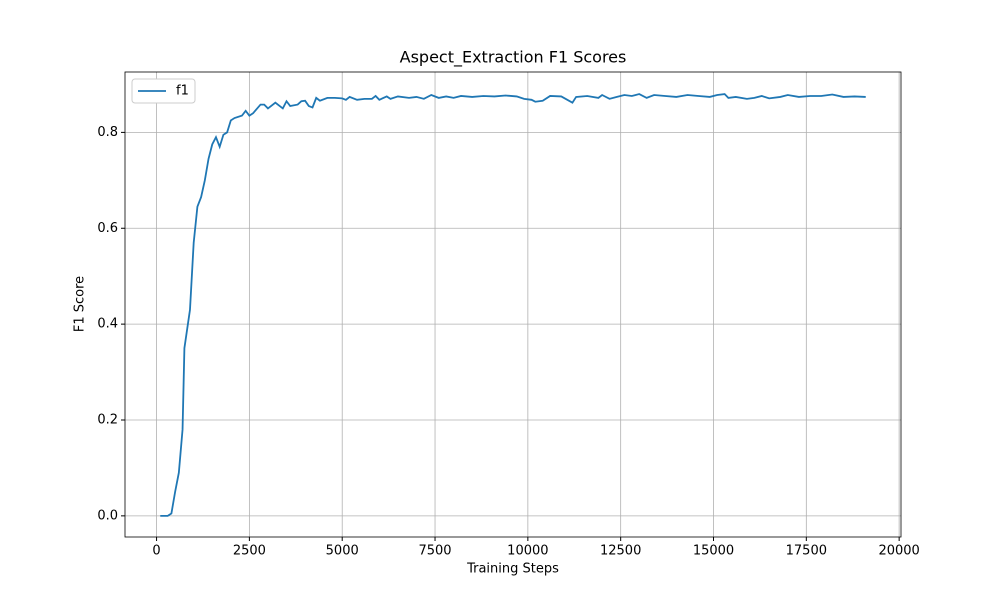 The height and width of the screenshot is (604, 1000). What do you see at coordinates (107, 228) in the screenshot?
I see `y-tick-label: 0.6` at bounding box center [107, 228].